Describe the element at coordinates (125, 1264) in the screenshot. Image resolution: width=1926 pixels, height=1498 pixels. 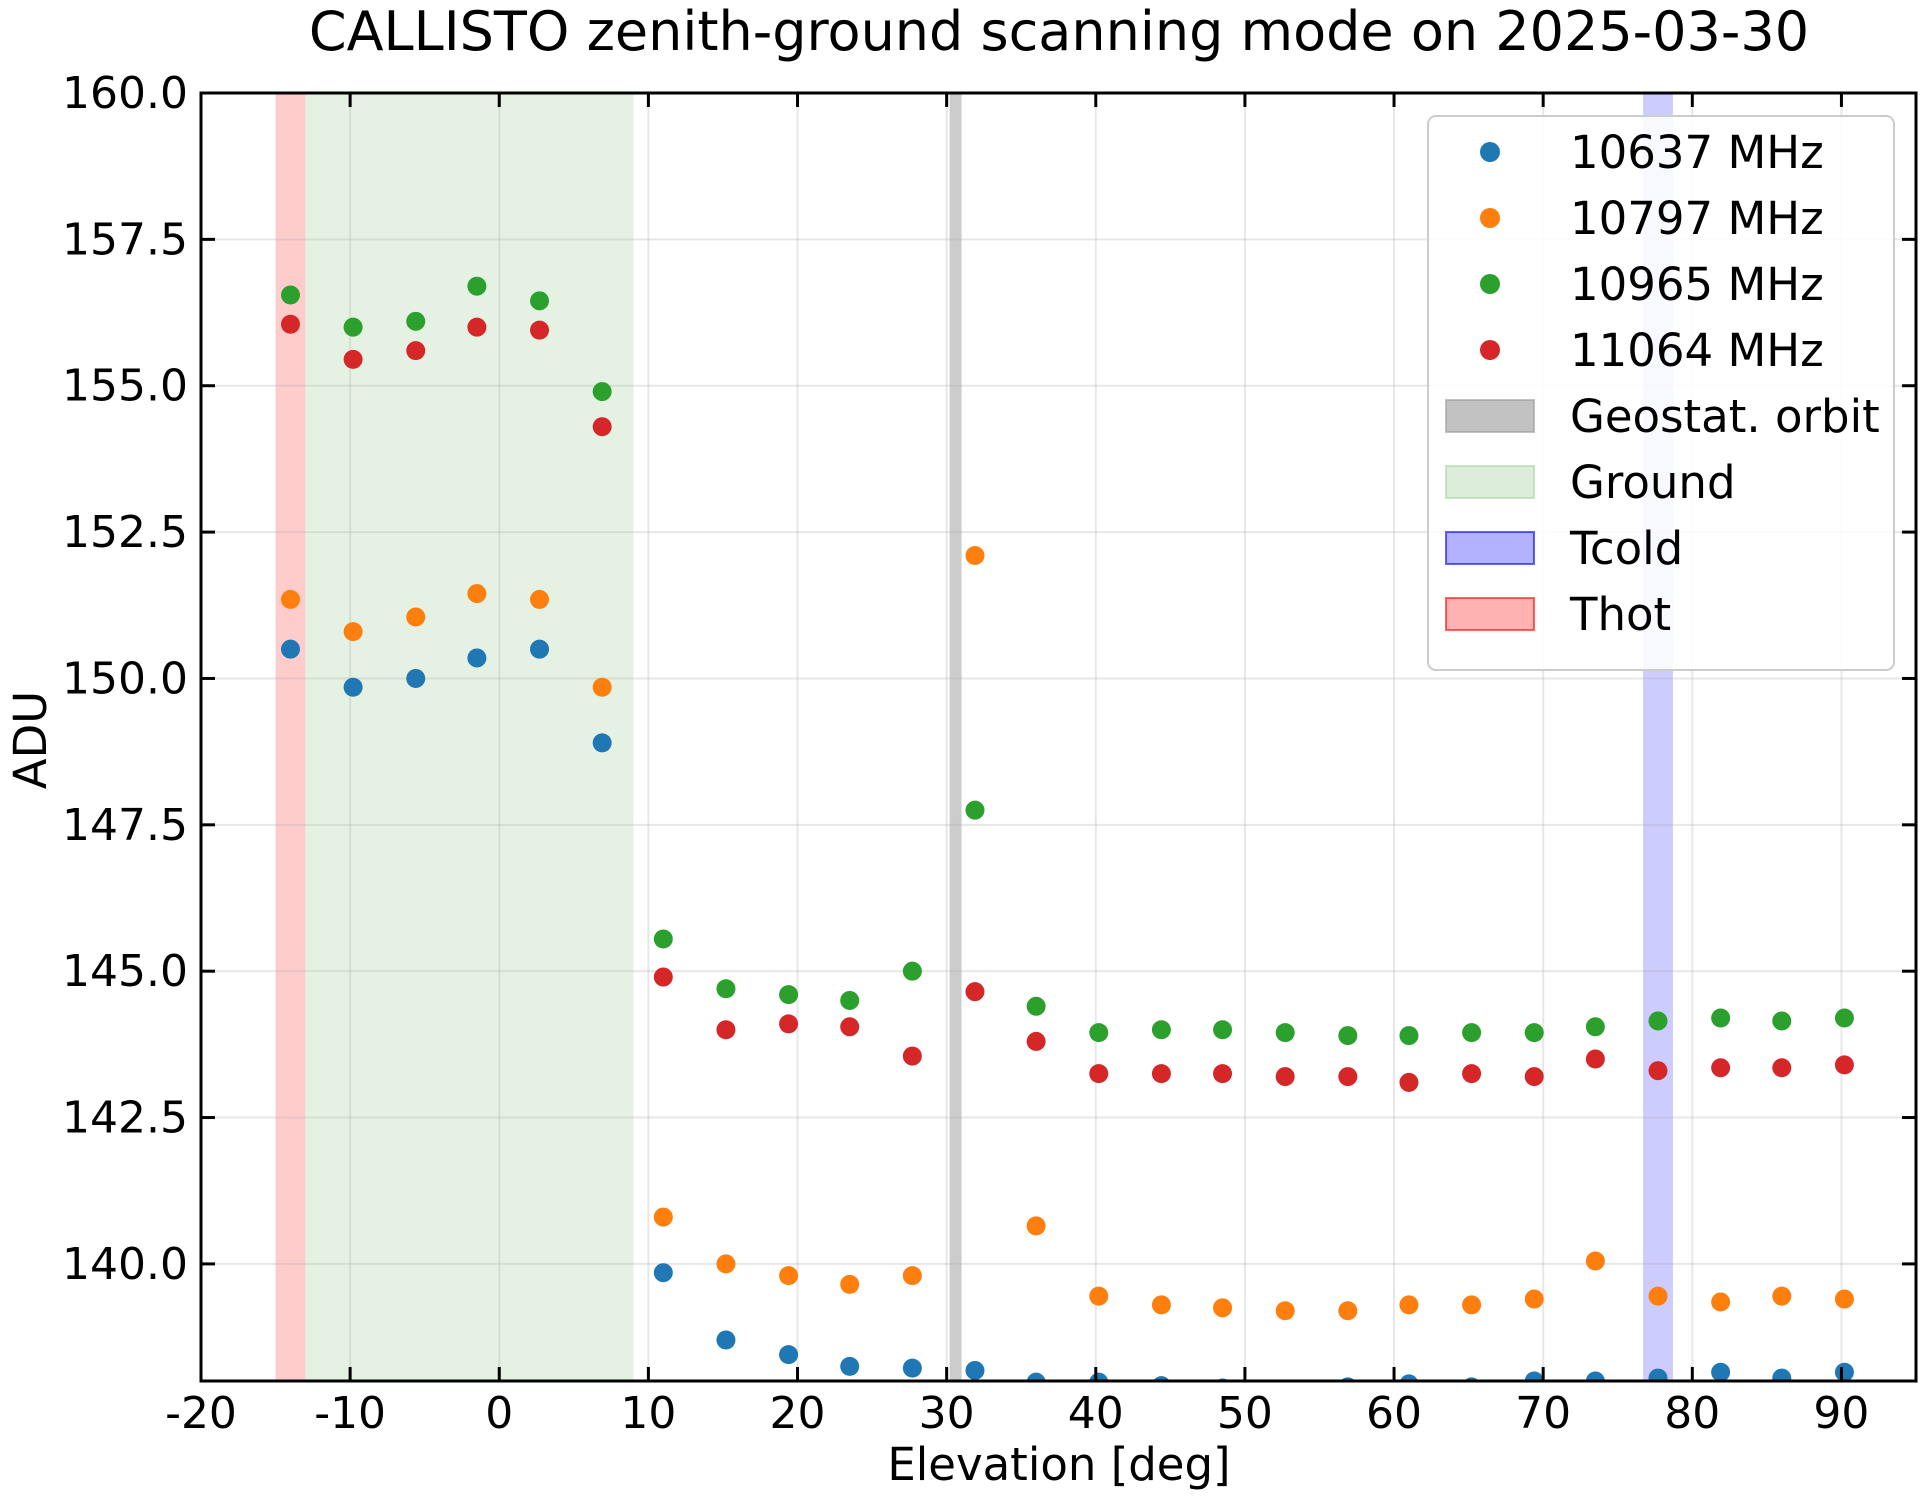
I see `y-tick-label-0: 140.0` at that location.